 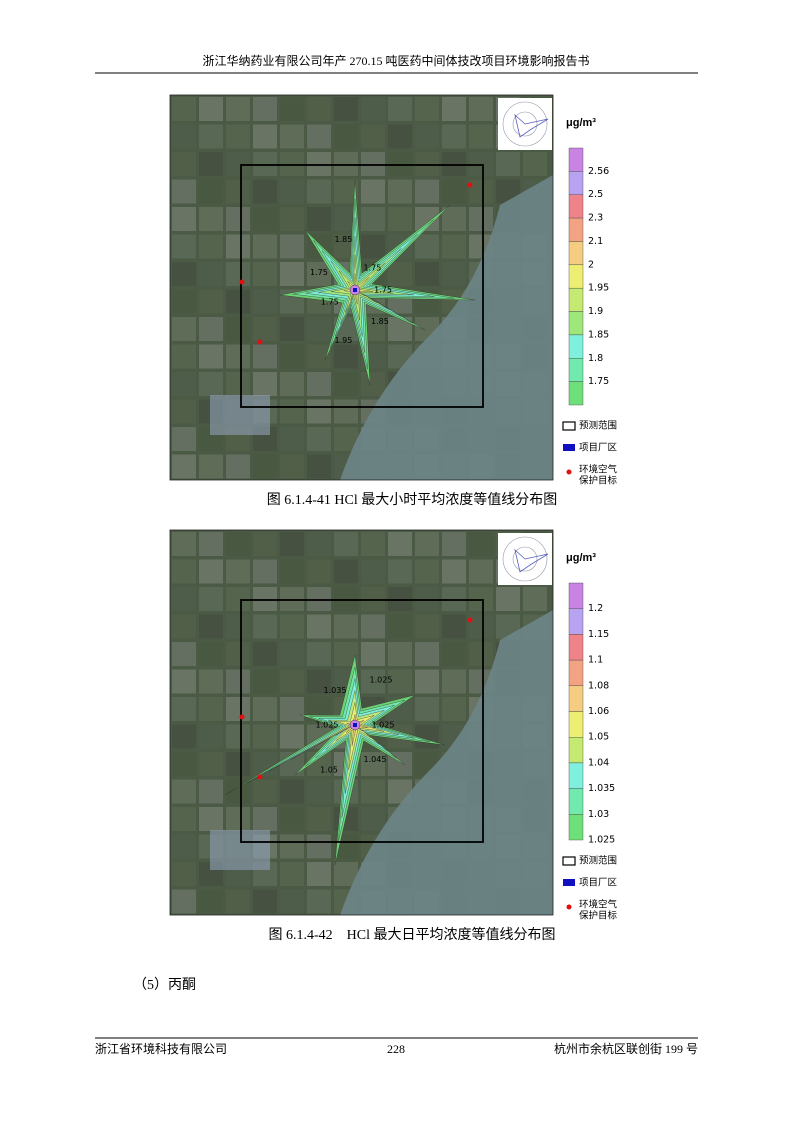 What do you see at coordinates (569, 907) in the screenshot?
I see `legend-target-swatch` at bounding box center [569, 907].